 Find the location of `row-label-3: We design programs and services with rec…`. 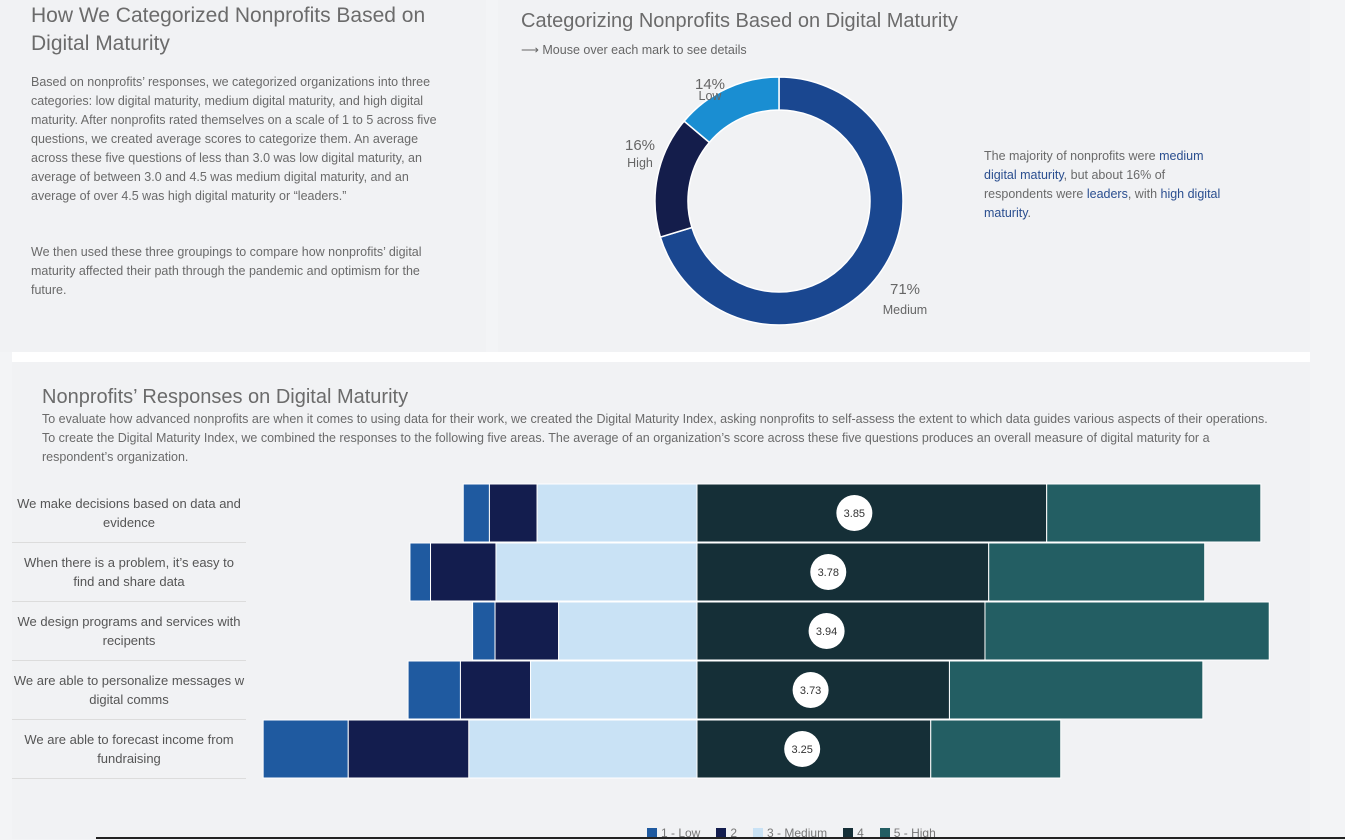

row-label-3: We design programs and services with rec… is located at coordinates (129, 631).